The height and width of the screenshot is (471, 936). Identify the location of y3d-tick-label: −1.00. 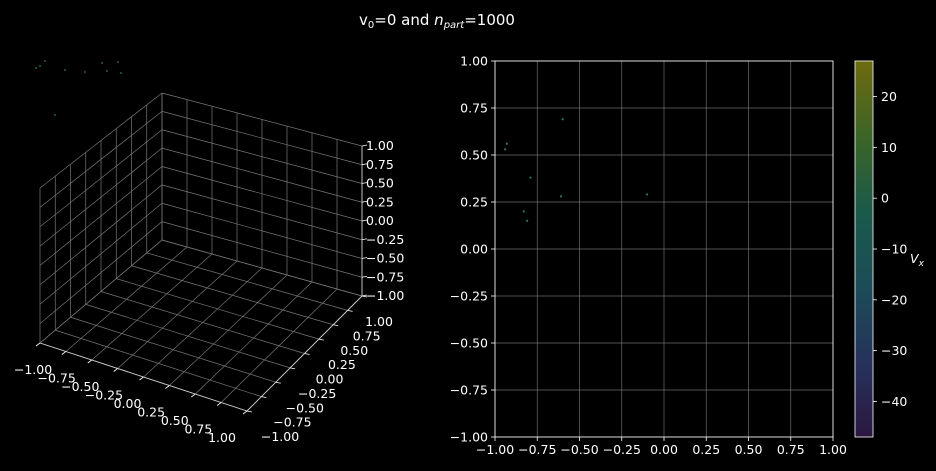
(280, 436).